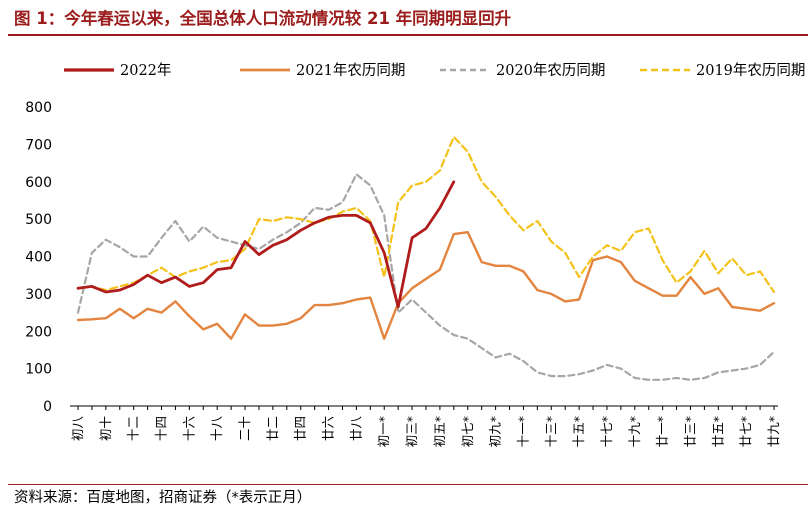  Describe the element at coordinates (439, 431) in the screenshot. I see `x-tick-label: 初五*` at that location.